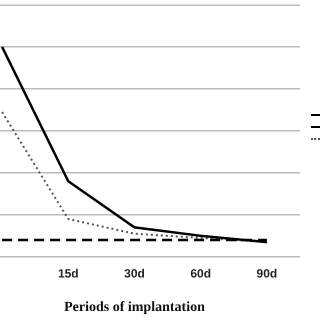  Describe the element at coordinates (201, 273) in the screenshot. I see `x-tick-label: 60d` at that location.